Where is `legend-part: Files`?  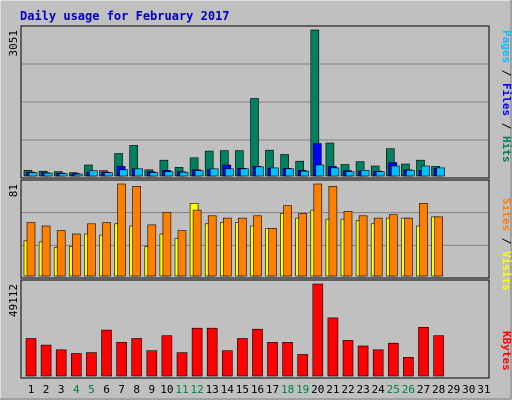
legend-part: Files is located at coordinates (506, 99).